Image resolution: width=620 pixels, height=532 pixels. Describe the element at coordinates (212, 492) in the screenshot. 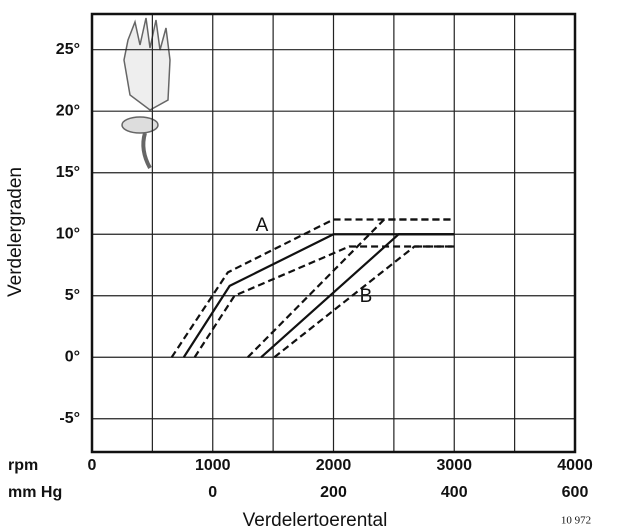

I see `x2-tick-label: 0` at that location.